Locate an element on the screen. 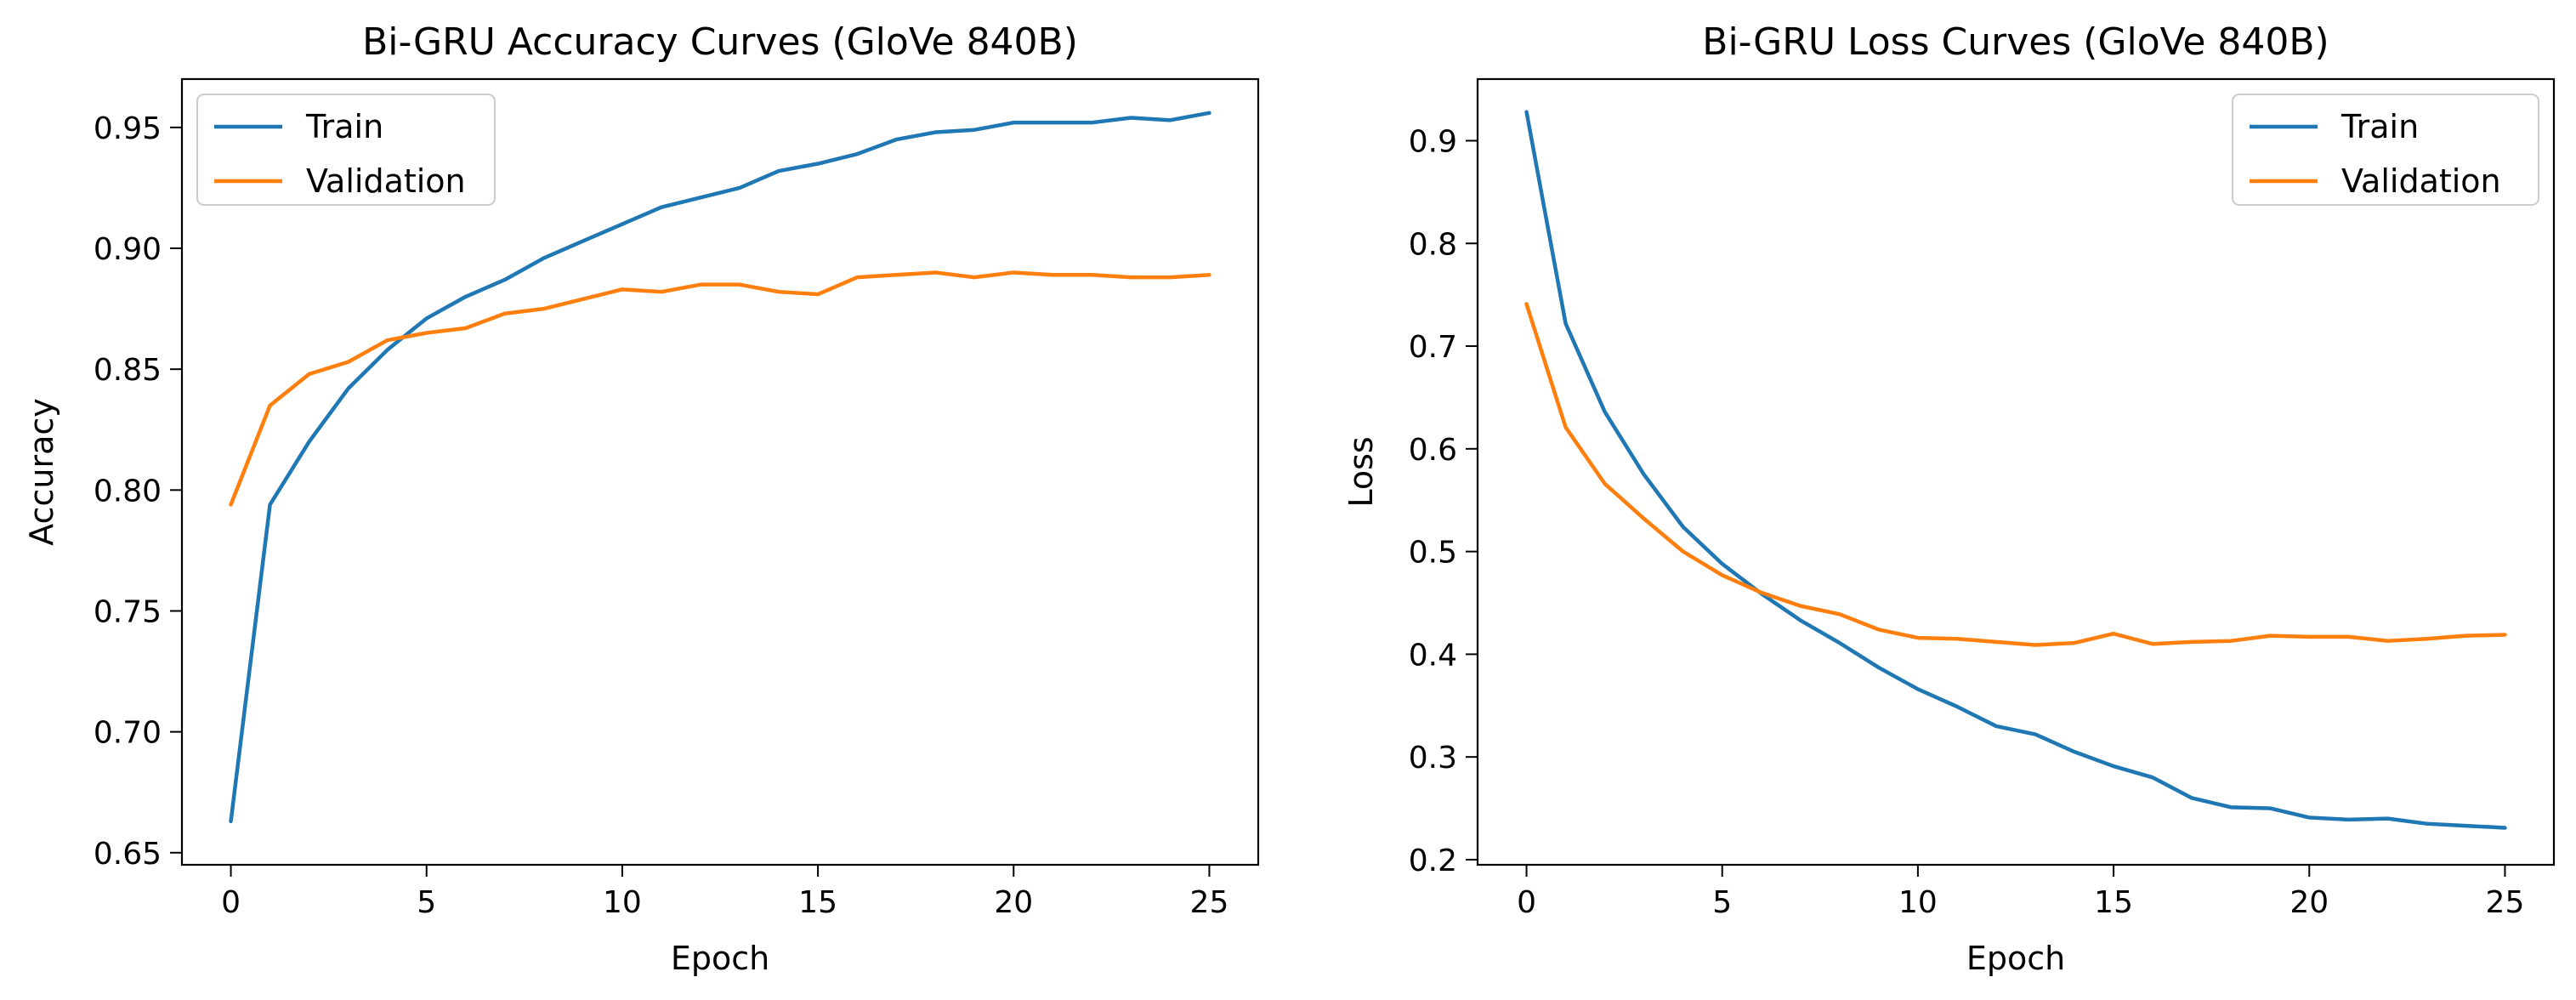 The height and width of the screenshot is (1000, 2576). chart-title: Bi-GRU Loss Curves (GloVe 840B) is located at coordinates (2016, 42).